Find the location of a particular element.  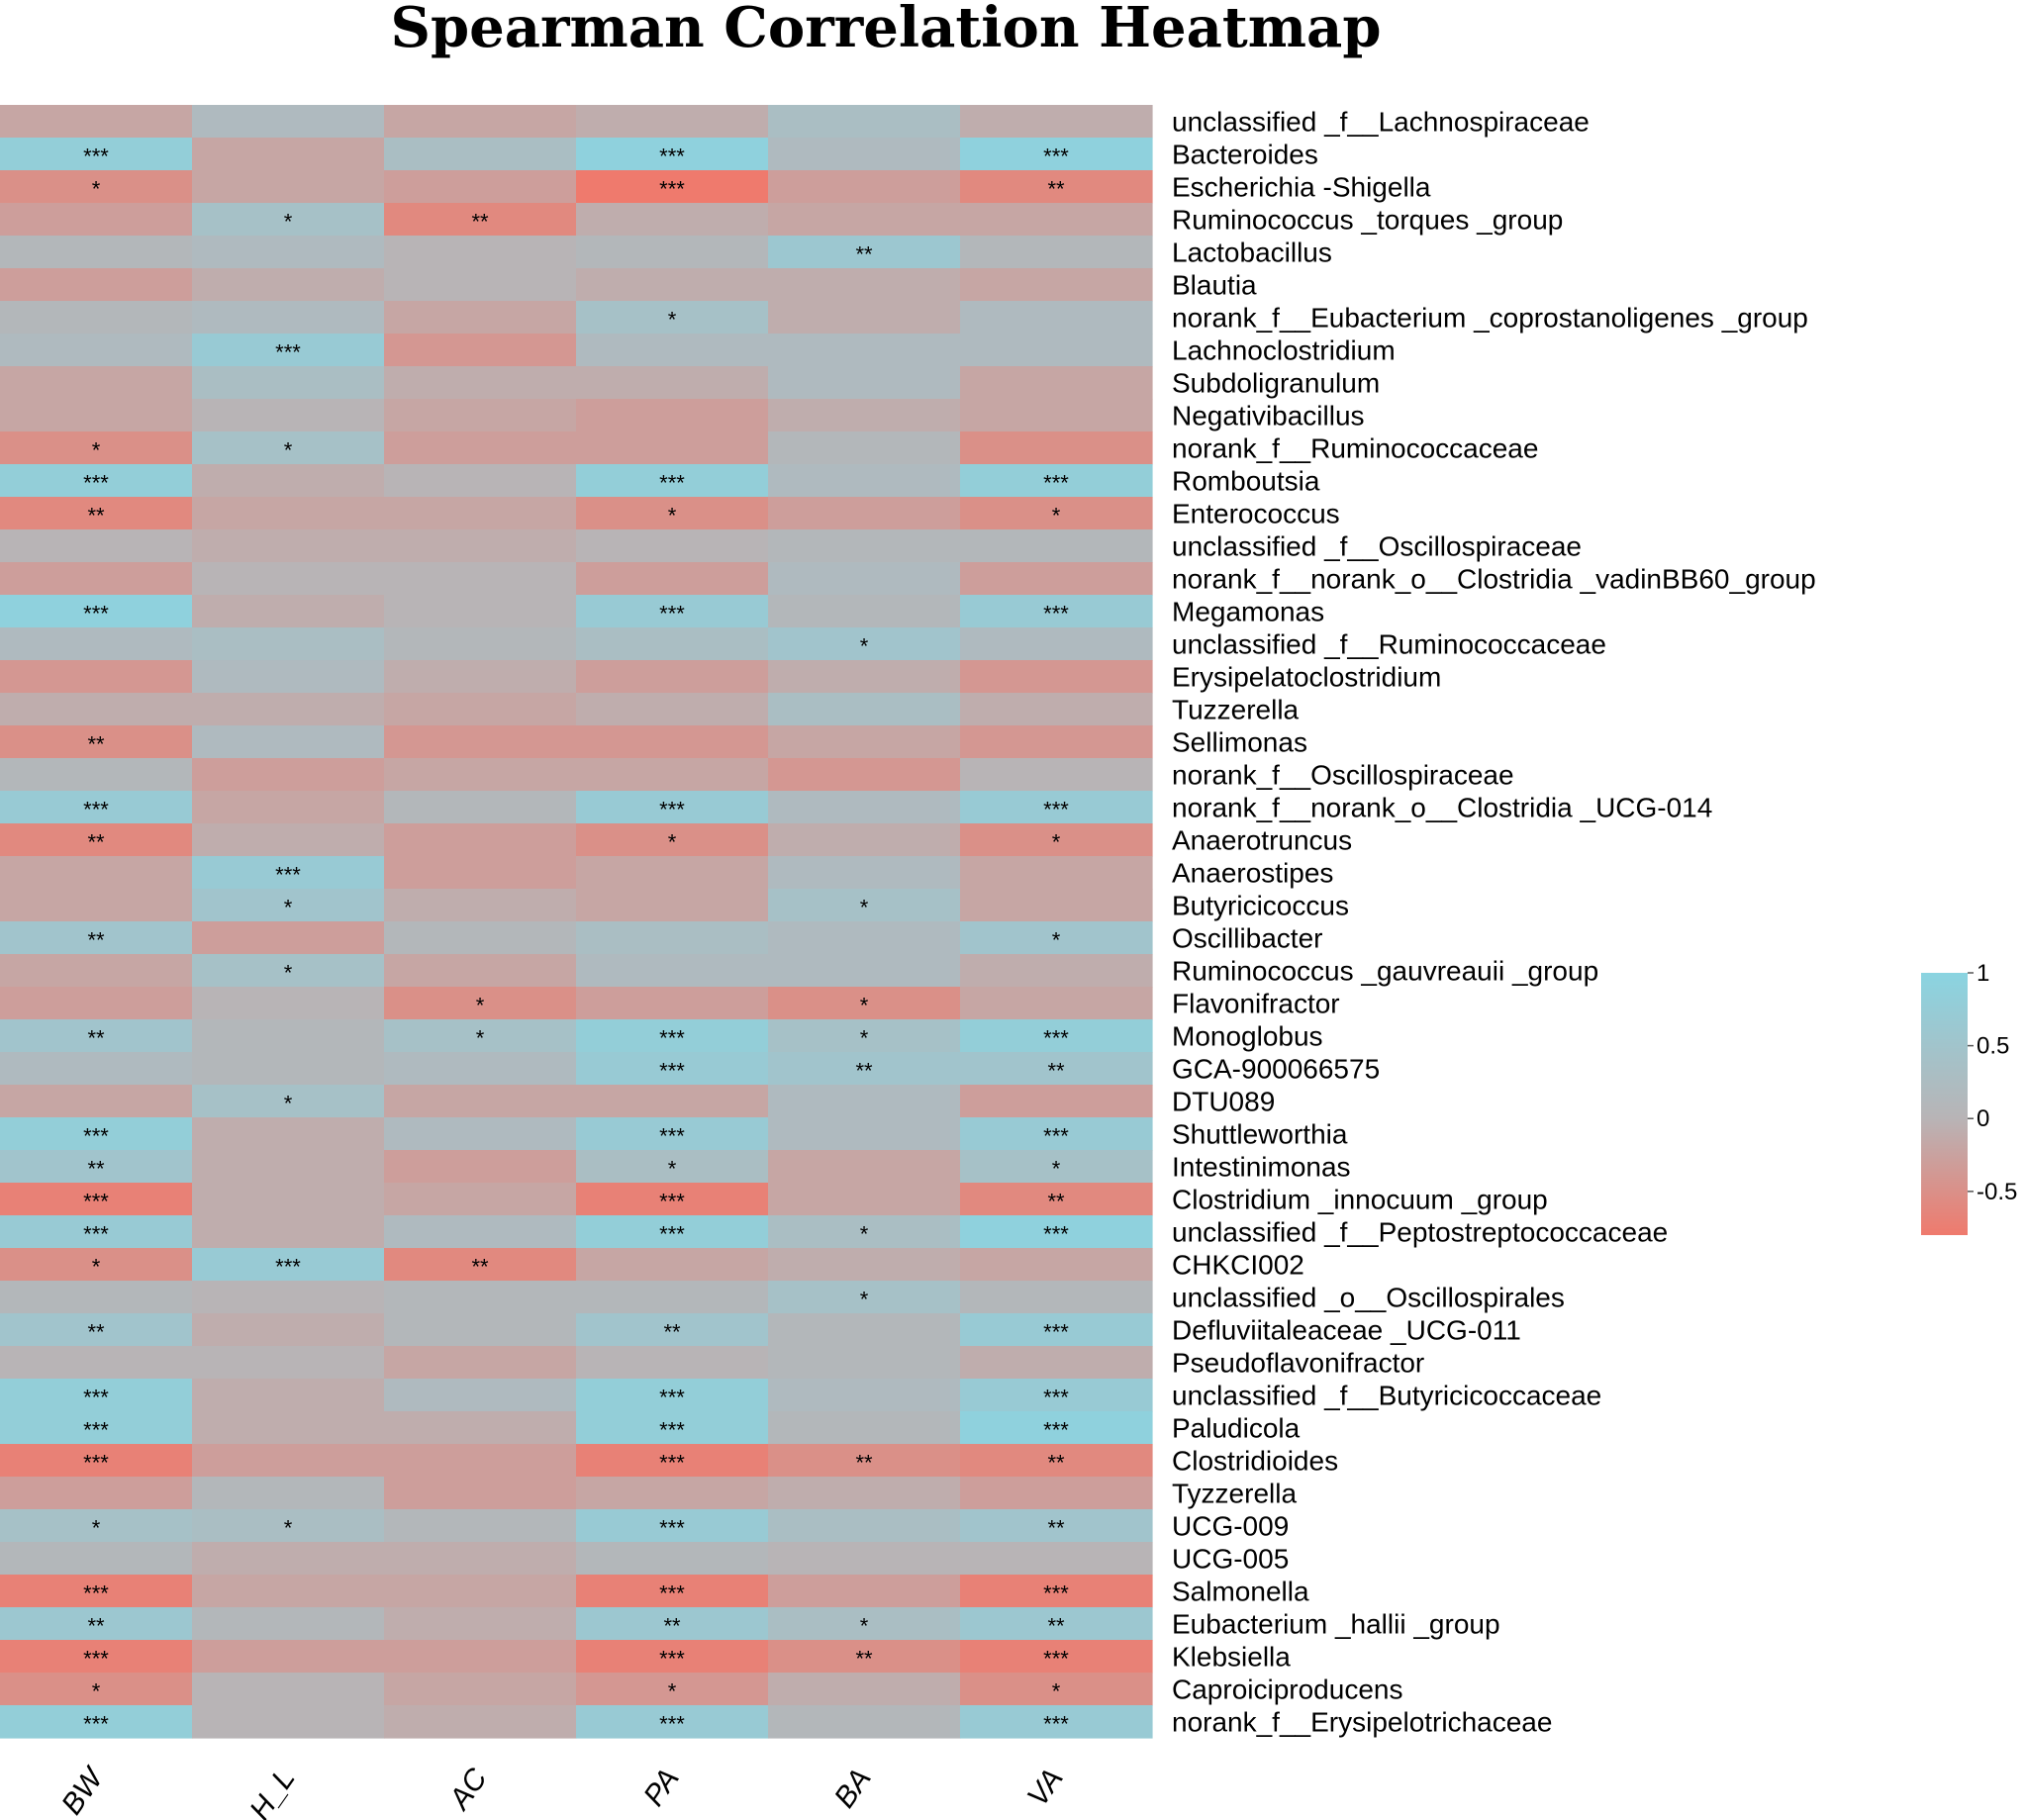

row-label: Clostridium _innocuum _group is located at coordinates (1360, 1200).